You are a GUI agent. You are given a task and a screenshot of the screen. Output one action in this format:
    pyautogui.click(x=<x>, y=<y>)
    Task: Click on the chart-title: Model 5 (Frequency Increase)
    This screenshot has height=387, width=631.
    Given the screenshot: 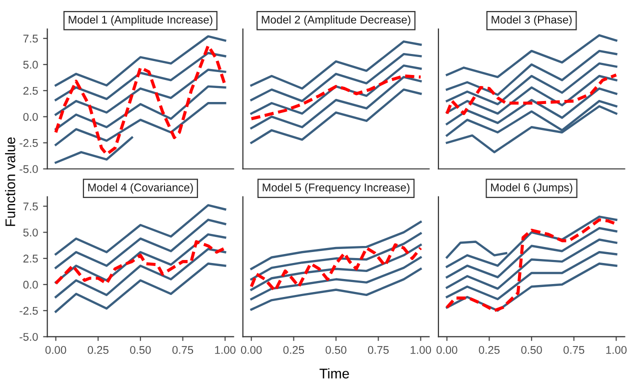 What is the action you would take?
    pyautogui.click(x=336, y=188)
    